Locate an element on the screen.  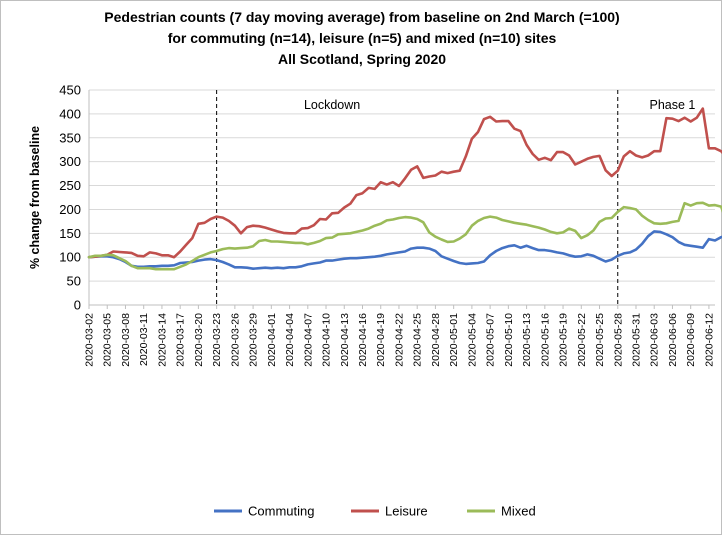
x-tick-label: 2020-04-04 is located at coordinates (290, 340).